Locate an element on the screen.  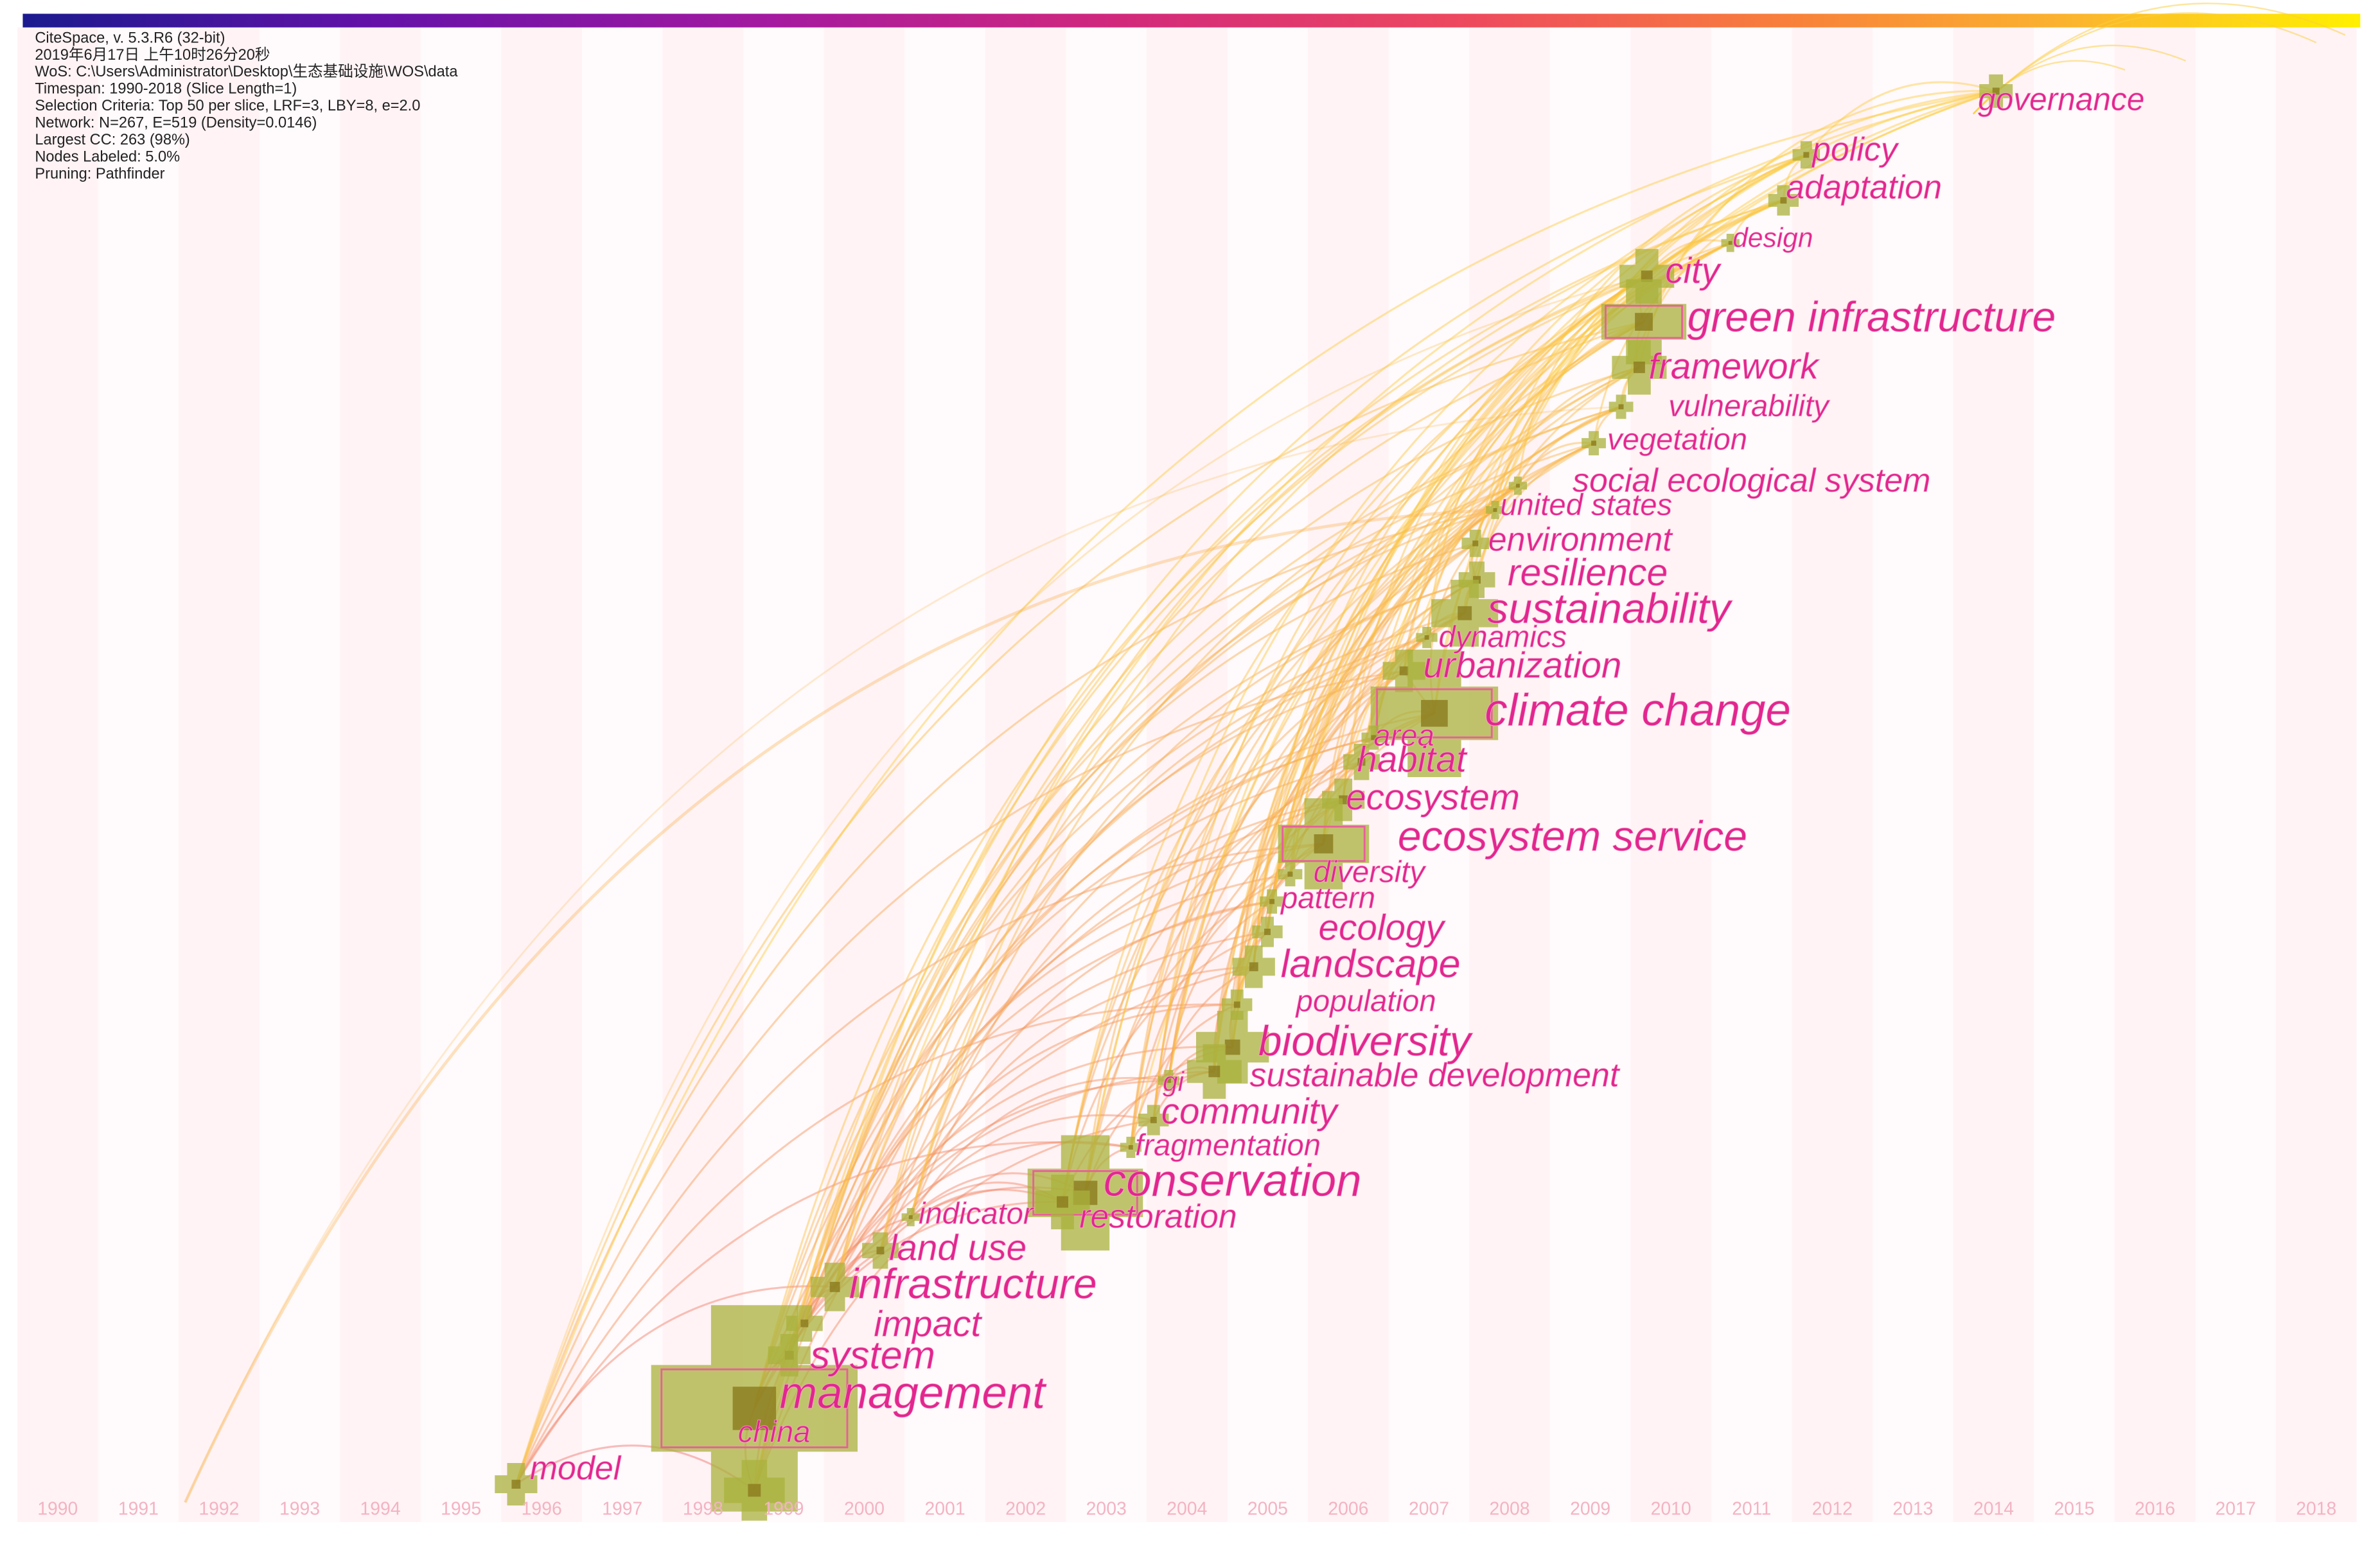
node-label: environment is located at coordinates (1581, 539).